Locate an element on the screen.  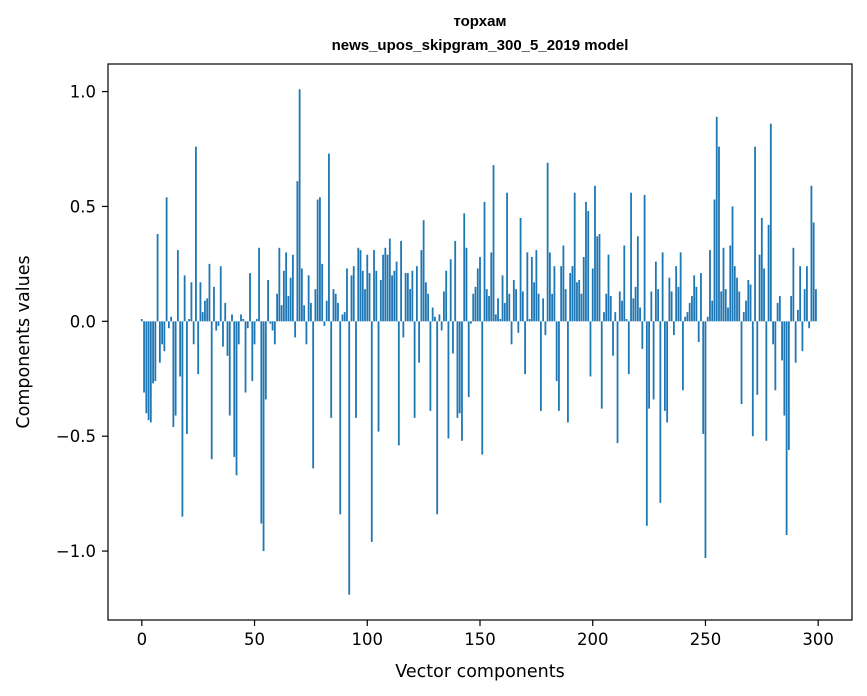
y-tick-label: 0.0 is located at coordinates (83, 321).